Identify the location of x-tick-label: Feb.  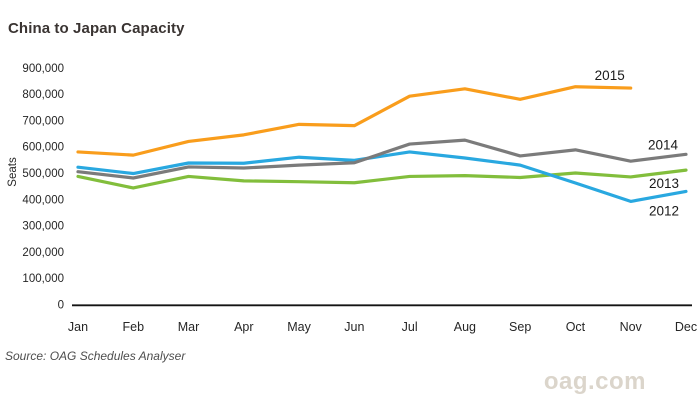
(133, 327).